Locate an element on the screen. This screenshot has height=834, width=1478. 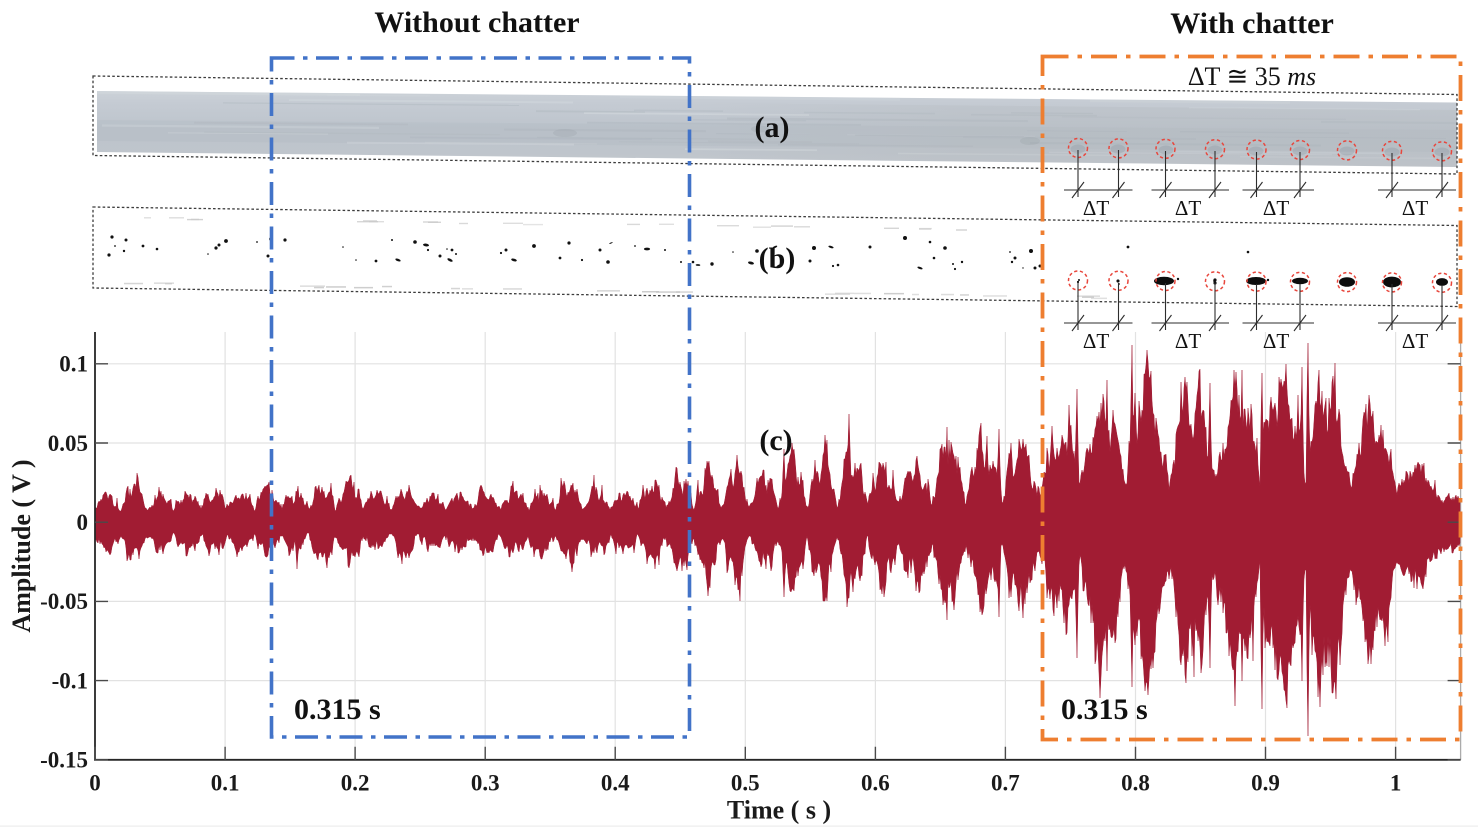
svg-text: 1 is located at coordinates (1396, 783).